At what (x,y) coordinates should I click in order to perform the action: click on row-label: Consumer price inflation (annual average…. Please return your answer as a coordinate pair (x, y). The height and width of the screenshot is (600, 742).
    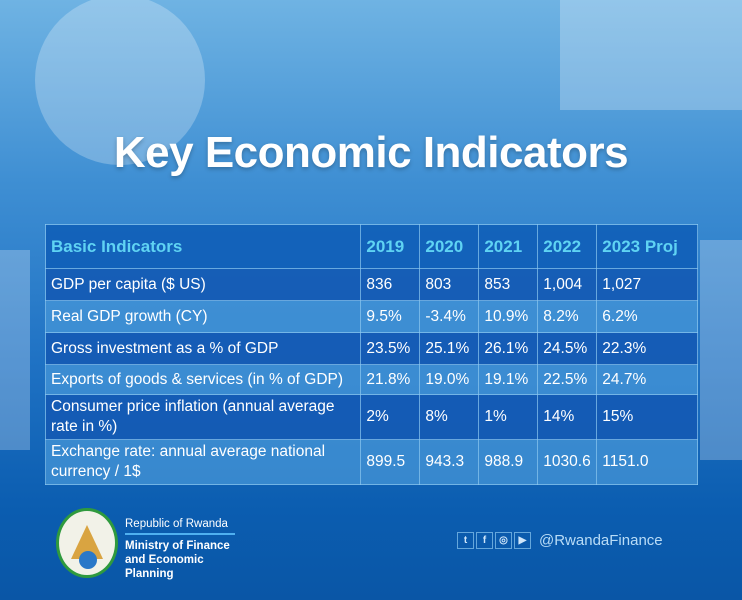
    Looking at the image, I should click on (203, 417).